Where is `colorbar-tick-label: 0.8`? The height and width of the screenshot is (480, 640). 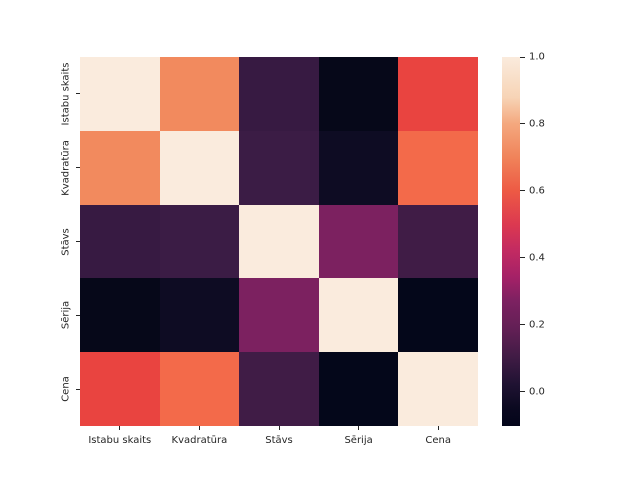 colorbar-tick-label: 0.8 is located at coordinates (537, 124).